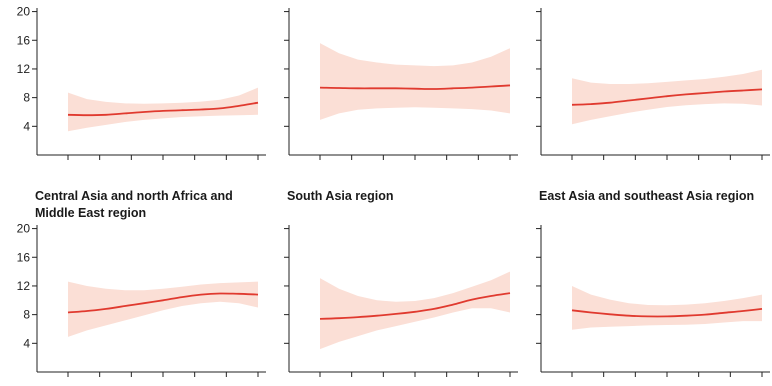 The height and width of the screenshot is (386, 772). I want to click on panel-title-line: Middle East region, so click(90, 213).